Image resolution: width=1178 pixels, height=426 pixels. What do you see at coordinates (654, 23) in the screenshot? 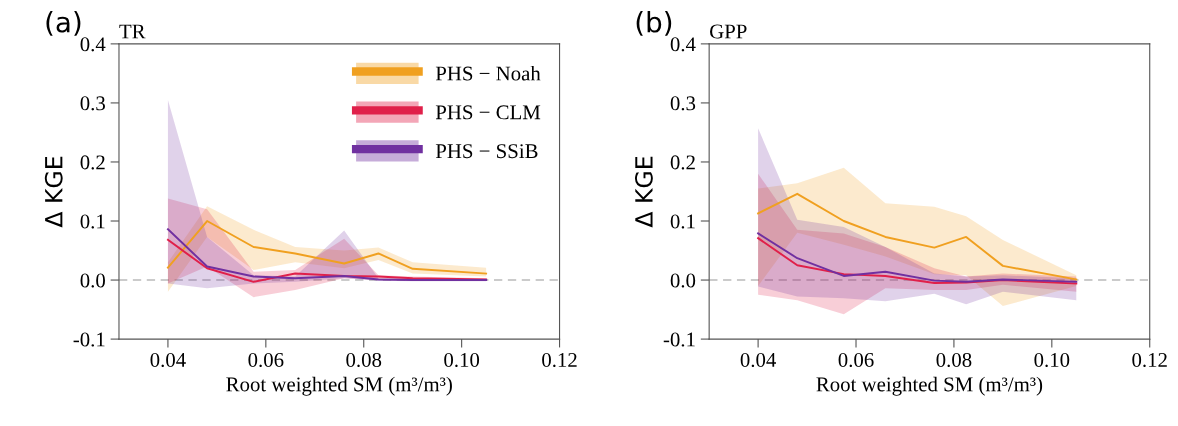
I see `text: (b)` at bounding box center [654, 23].